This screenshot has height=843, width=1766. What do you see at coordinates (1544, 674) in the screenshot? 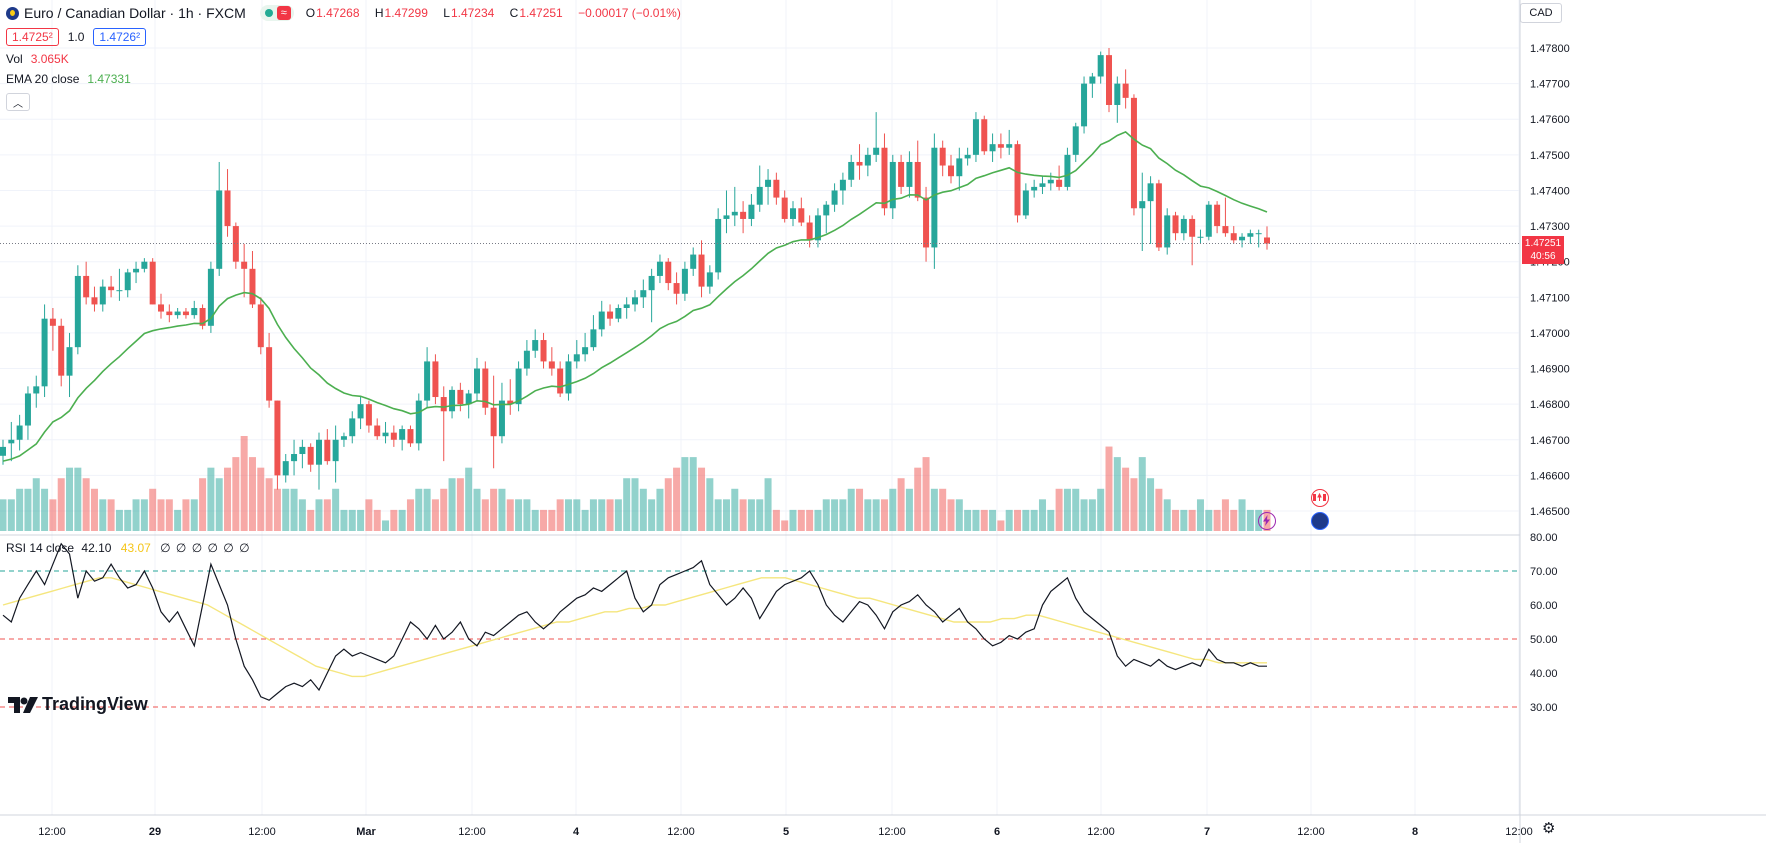
I see `rsi-tick-label: 40.00` at bounding box center [1544, 674].